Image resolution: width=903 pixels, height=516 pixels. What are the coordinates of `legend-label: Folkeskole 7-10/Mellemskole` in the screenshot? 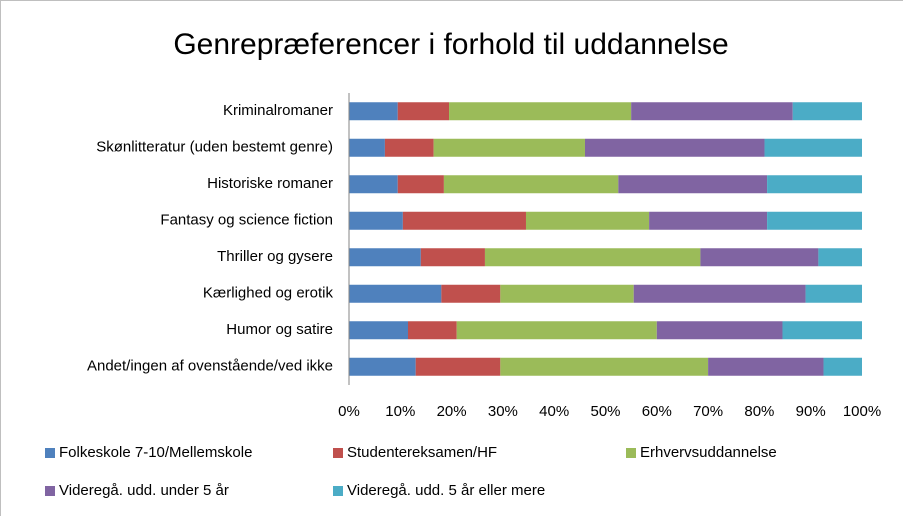 It's located at (155, 452).